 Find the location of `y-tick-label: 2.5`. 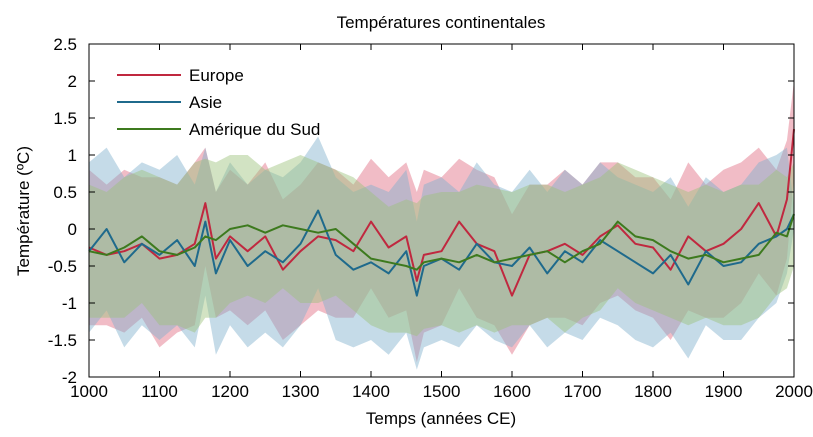

y-tick-label: 2.5 is located at coordinates (65, 44).